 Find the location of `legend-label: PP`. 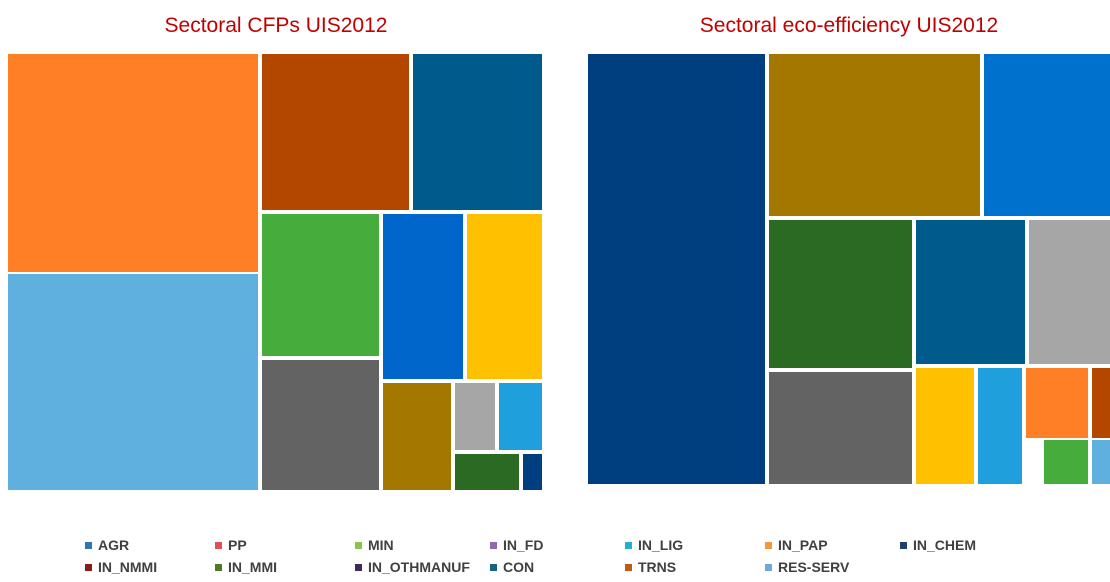

legend-label: PP is located at coordinates (237, 545).